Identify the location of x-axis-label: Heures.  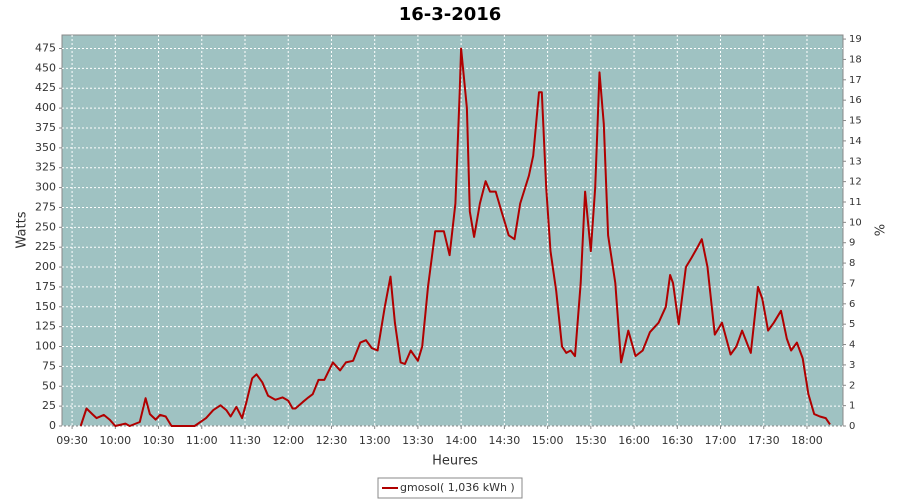
(455, 461).